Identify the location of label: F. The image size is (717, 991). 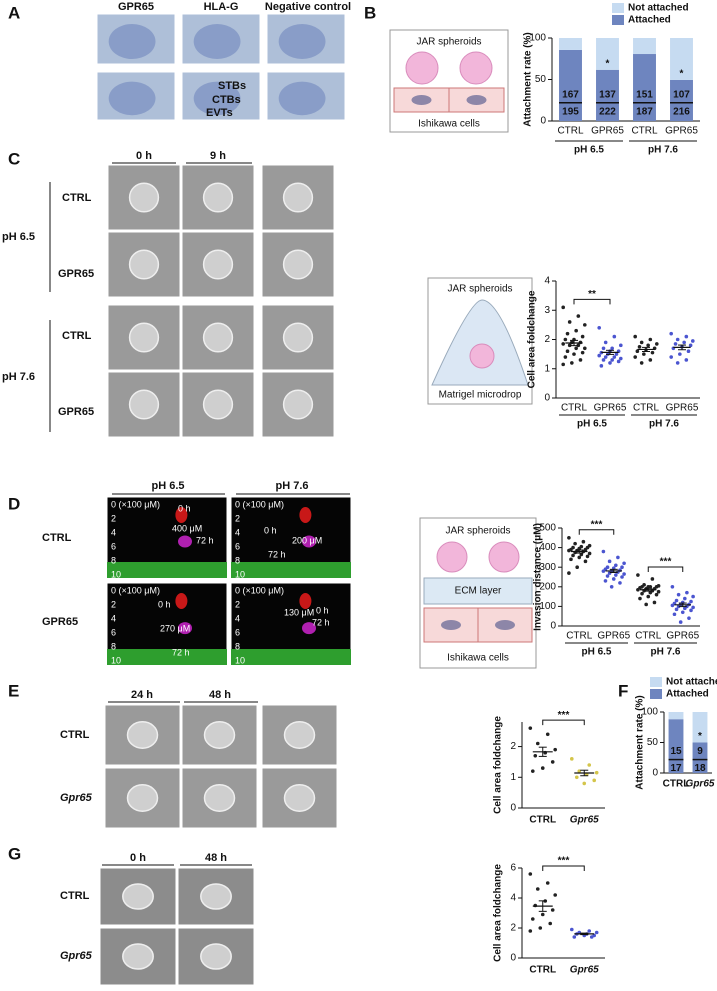
(623, 690).